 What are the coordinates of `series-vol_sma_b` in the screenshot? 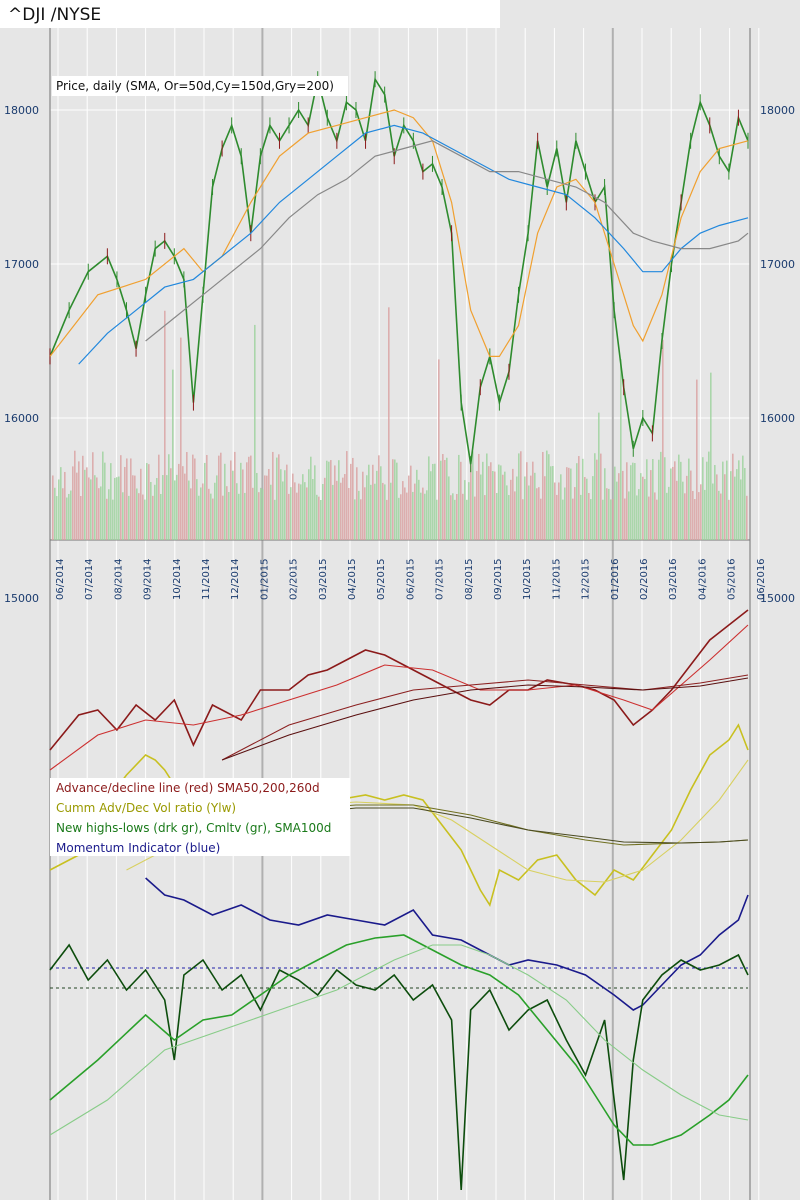 It's located at (518, 825).